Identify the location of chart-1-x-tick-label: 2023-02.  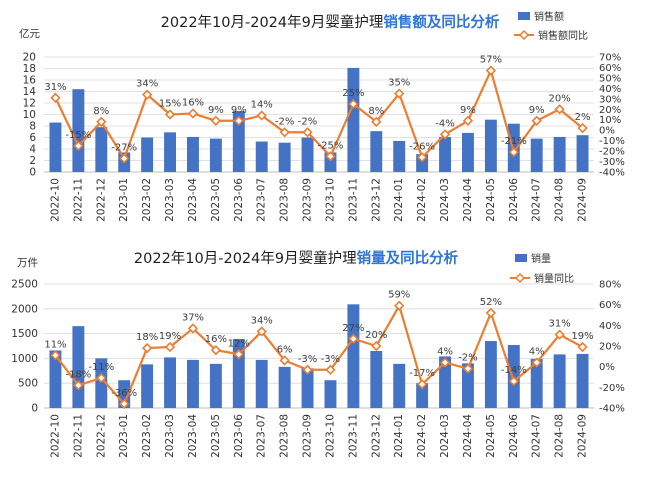
(147, 200).